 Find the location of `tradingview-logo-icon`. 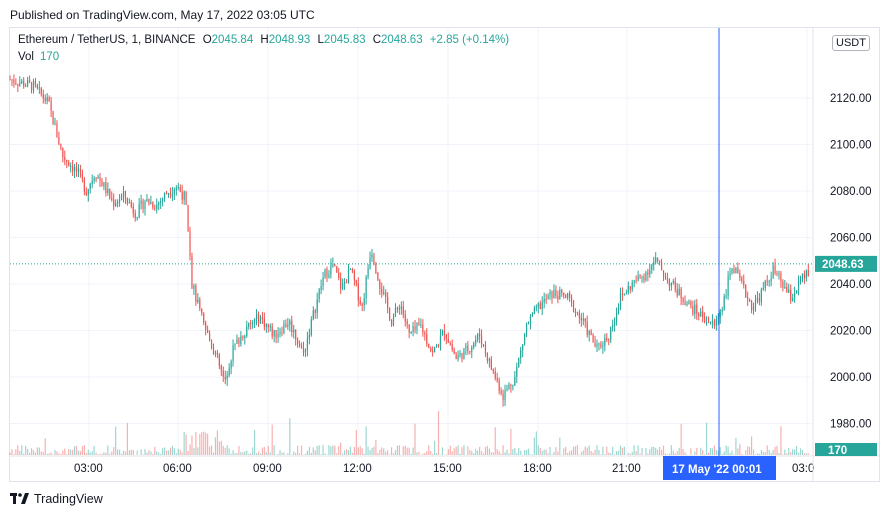

tradingview-logo-icon is located at coordinates (20, 499).